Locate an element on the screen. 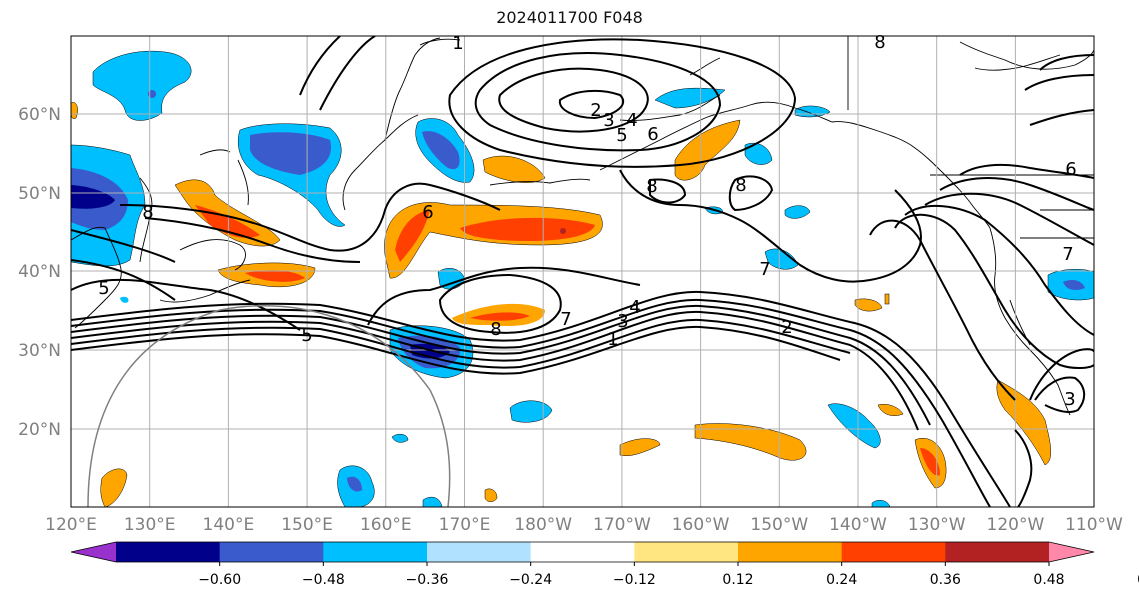 The image size is (1139, 601). lon-label: 150°E is located at coordinates (307, 525).